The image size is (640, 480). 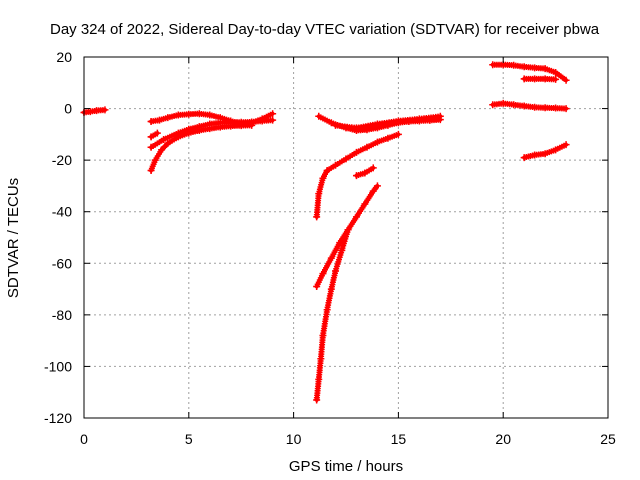 What do you see at coordinates (540, 79) in the screenshot?
I see `series-arc-n` at bounding box center [540, 79].